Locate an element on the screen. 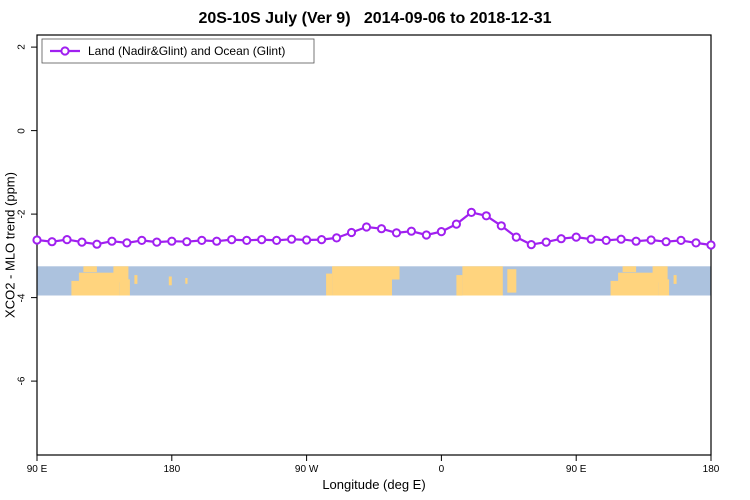  y-tick-label: 0 is located at coordinates (22, 130).